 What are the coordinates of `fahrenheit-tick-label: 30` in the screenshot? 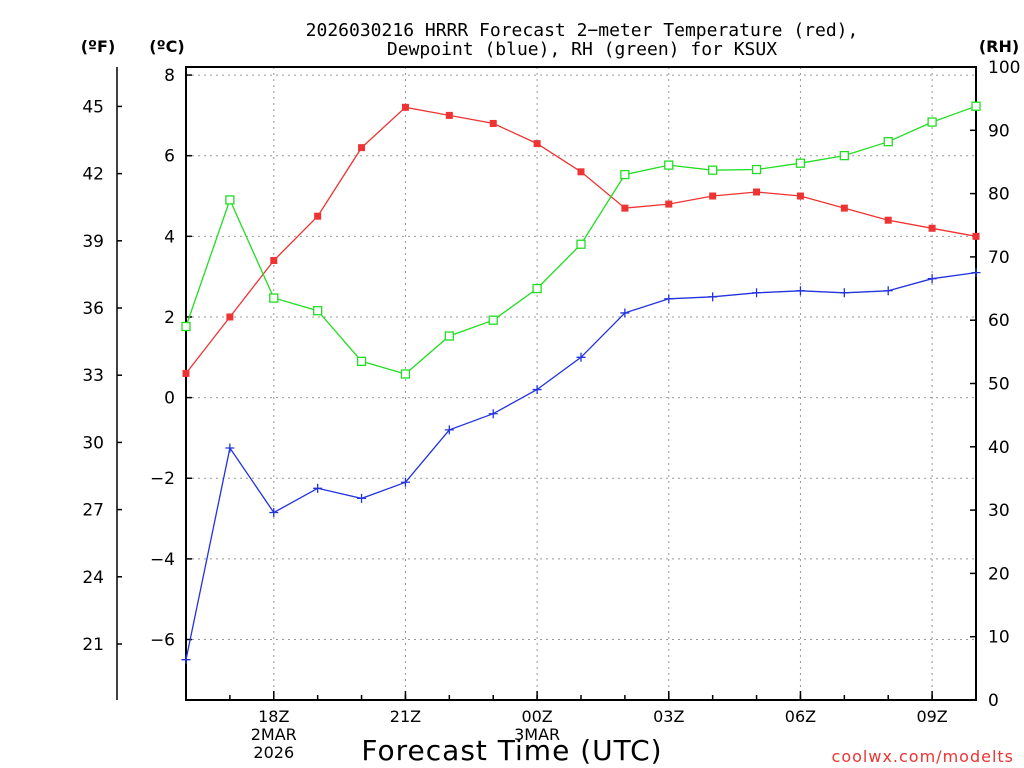 It's located at (93, 443).